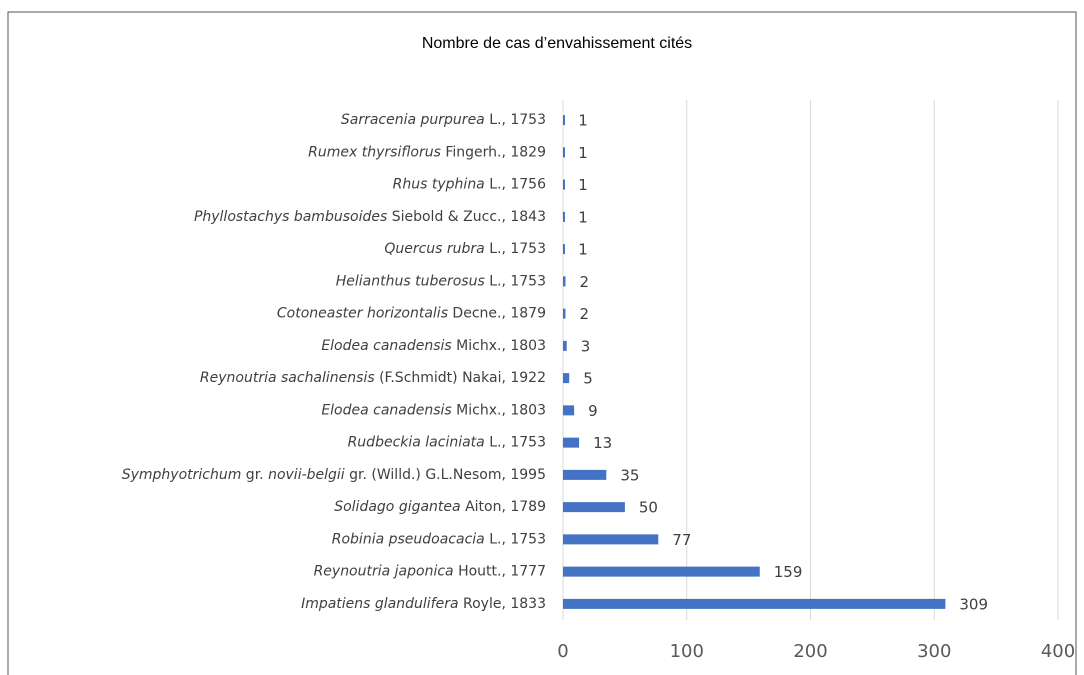  I want to click on label-part: Decne., 1879, so click(497, 314).